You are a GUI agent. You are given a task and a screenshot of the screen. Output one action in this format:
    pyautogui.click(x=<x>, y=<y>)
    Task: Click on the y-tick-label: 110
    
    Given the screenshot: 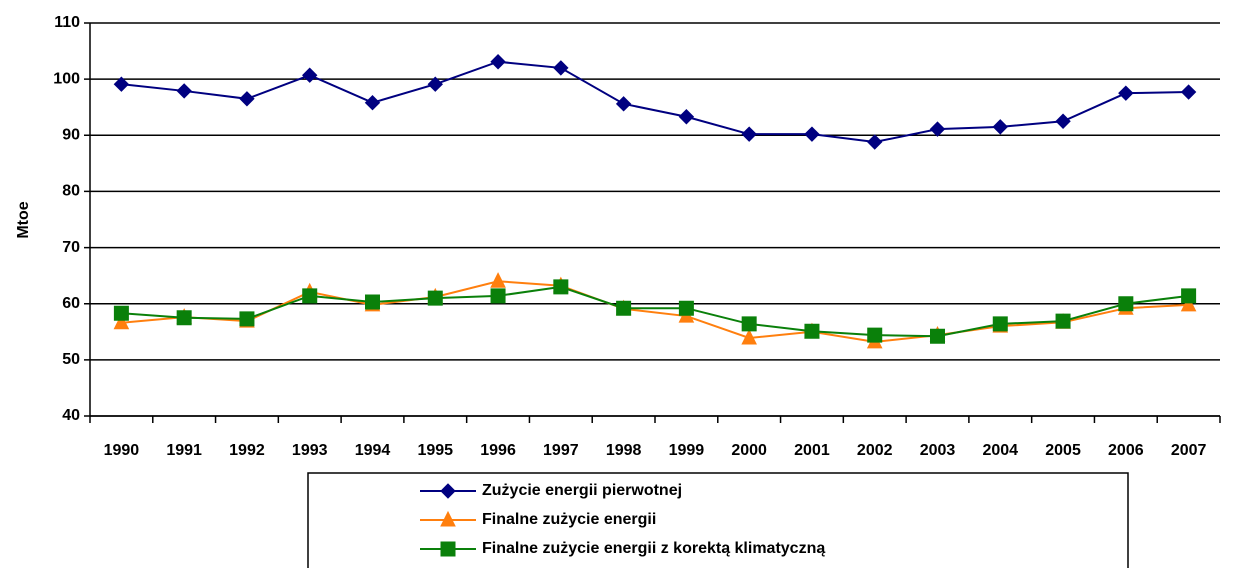 What is the action you would take?
    pyautogui.click(x=67, y=22)
    